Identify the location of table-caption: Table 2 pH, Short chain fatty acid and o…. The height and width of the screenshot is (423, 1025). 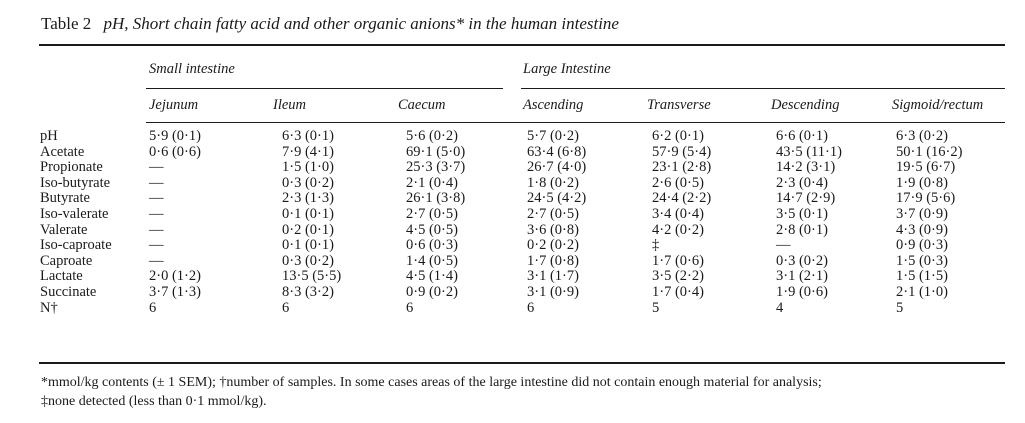
(330, 24).